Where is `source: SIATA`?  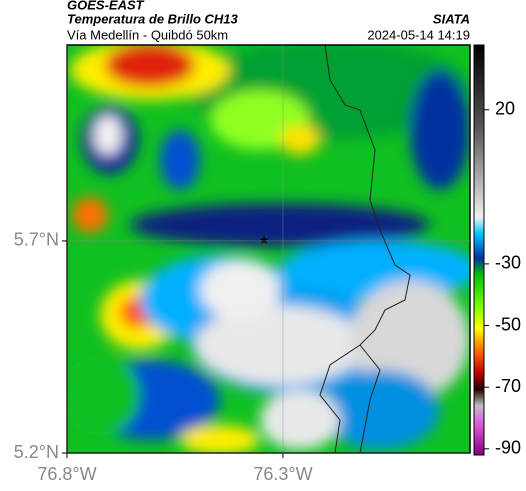
source: SIATA is located at coordinates (451, 18).